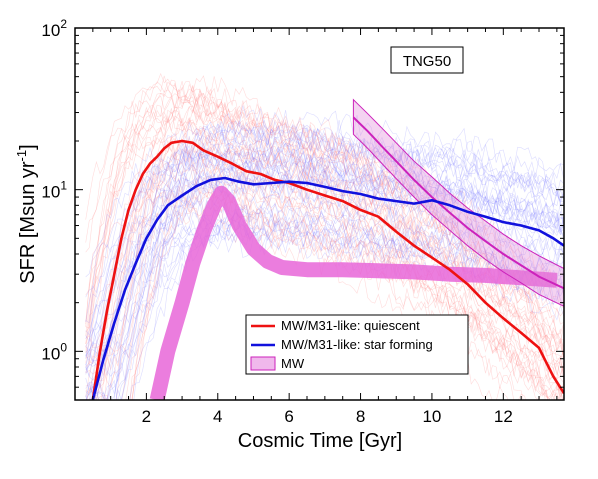 The image size is (598, 479). I want to click on y-axis-label: SFR [Msun yr-1], so click(26, 213).